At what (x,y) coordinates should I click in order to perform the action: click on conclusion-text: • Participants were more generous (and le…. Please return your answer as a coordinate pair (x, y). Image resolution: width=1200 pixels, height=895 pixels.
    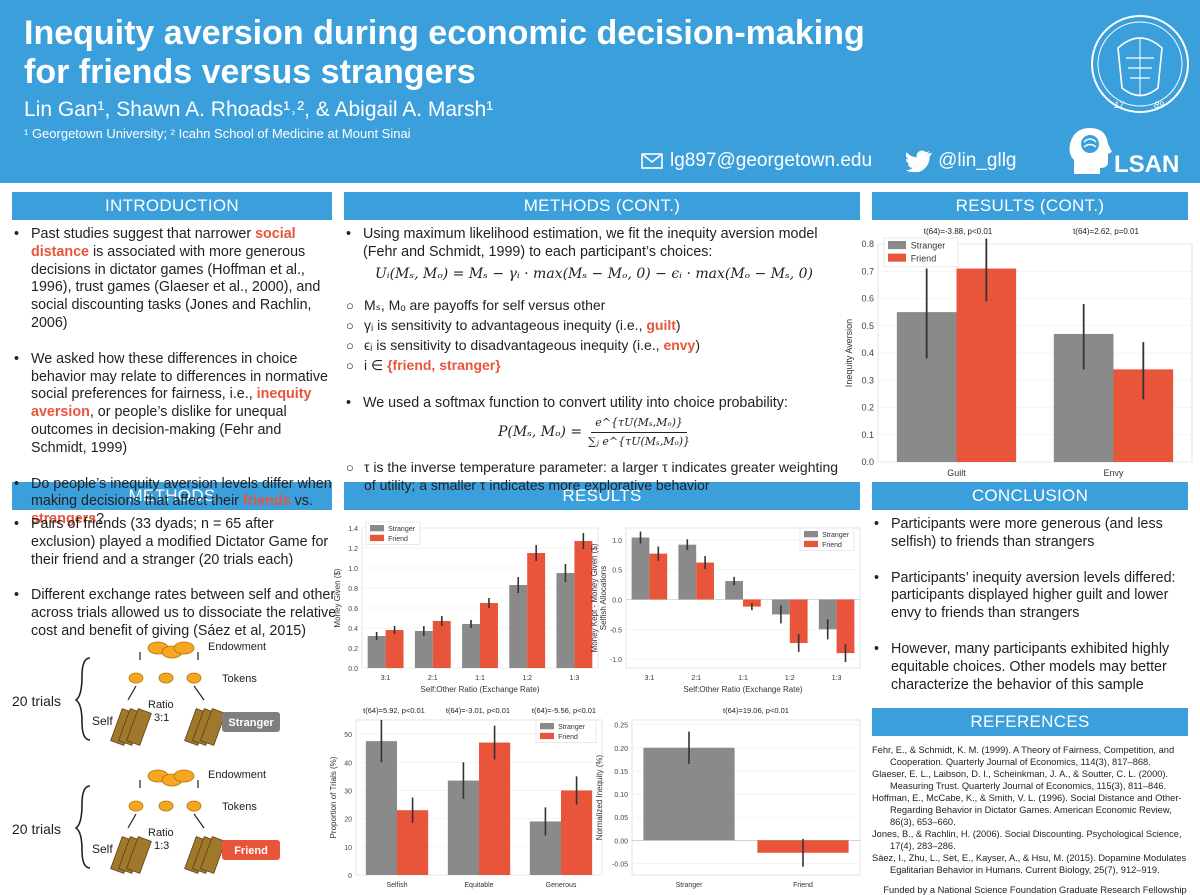
    Looking at the image, I should click on (1031, 614).